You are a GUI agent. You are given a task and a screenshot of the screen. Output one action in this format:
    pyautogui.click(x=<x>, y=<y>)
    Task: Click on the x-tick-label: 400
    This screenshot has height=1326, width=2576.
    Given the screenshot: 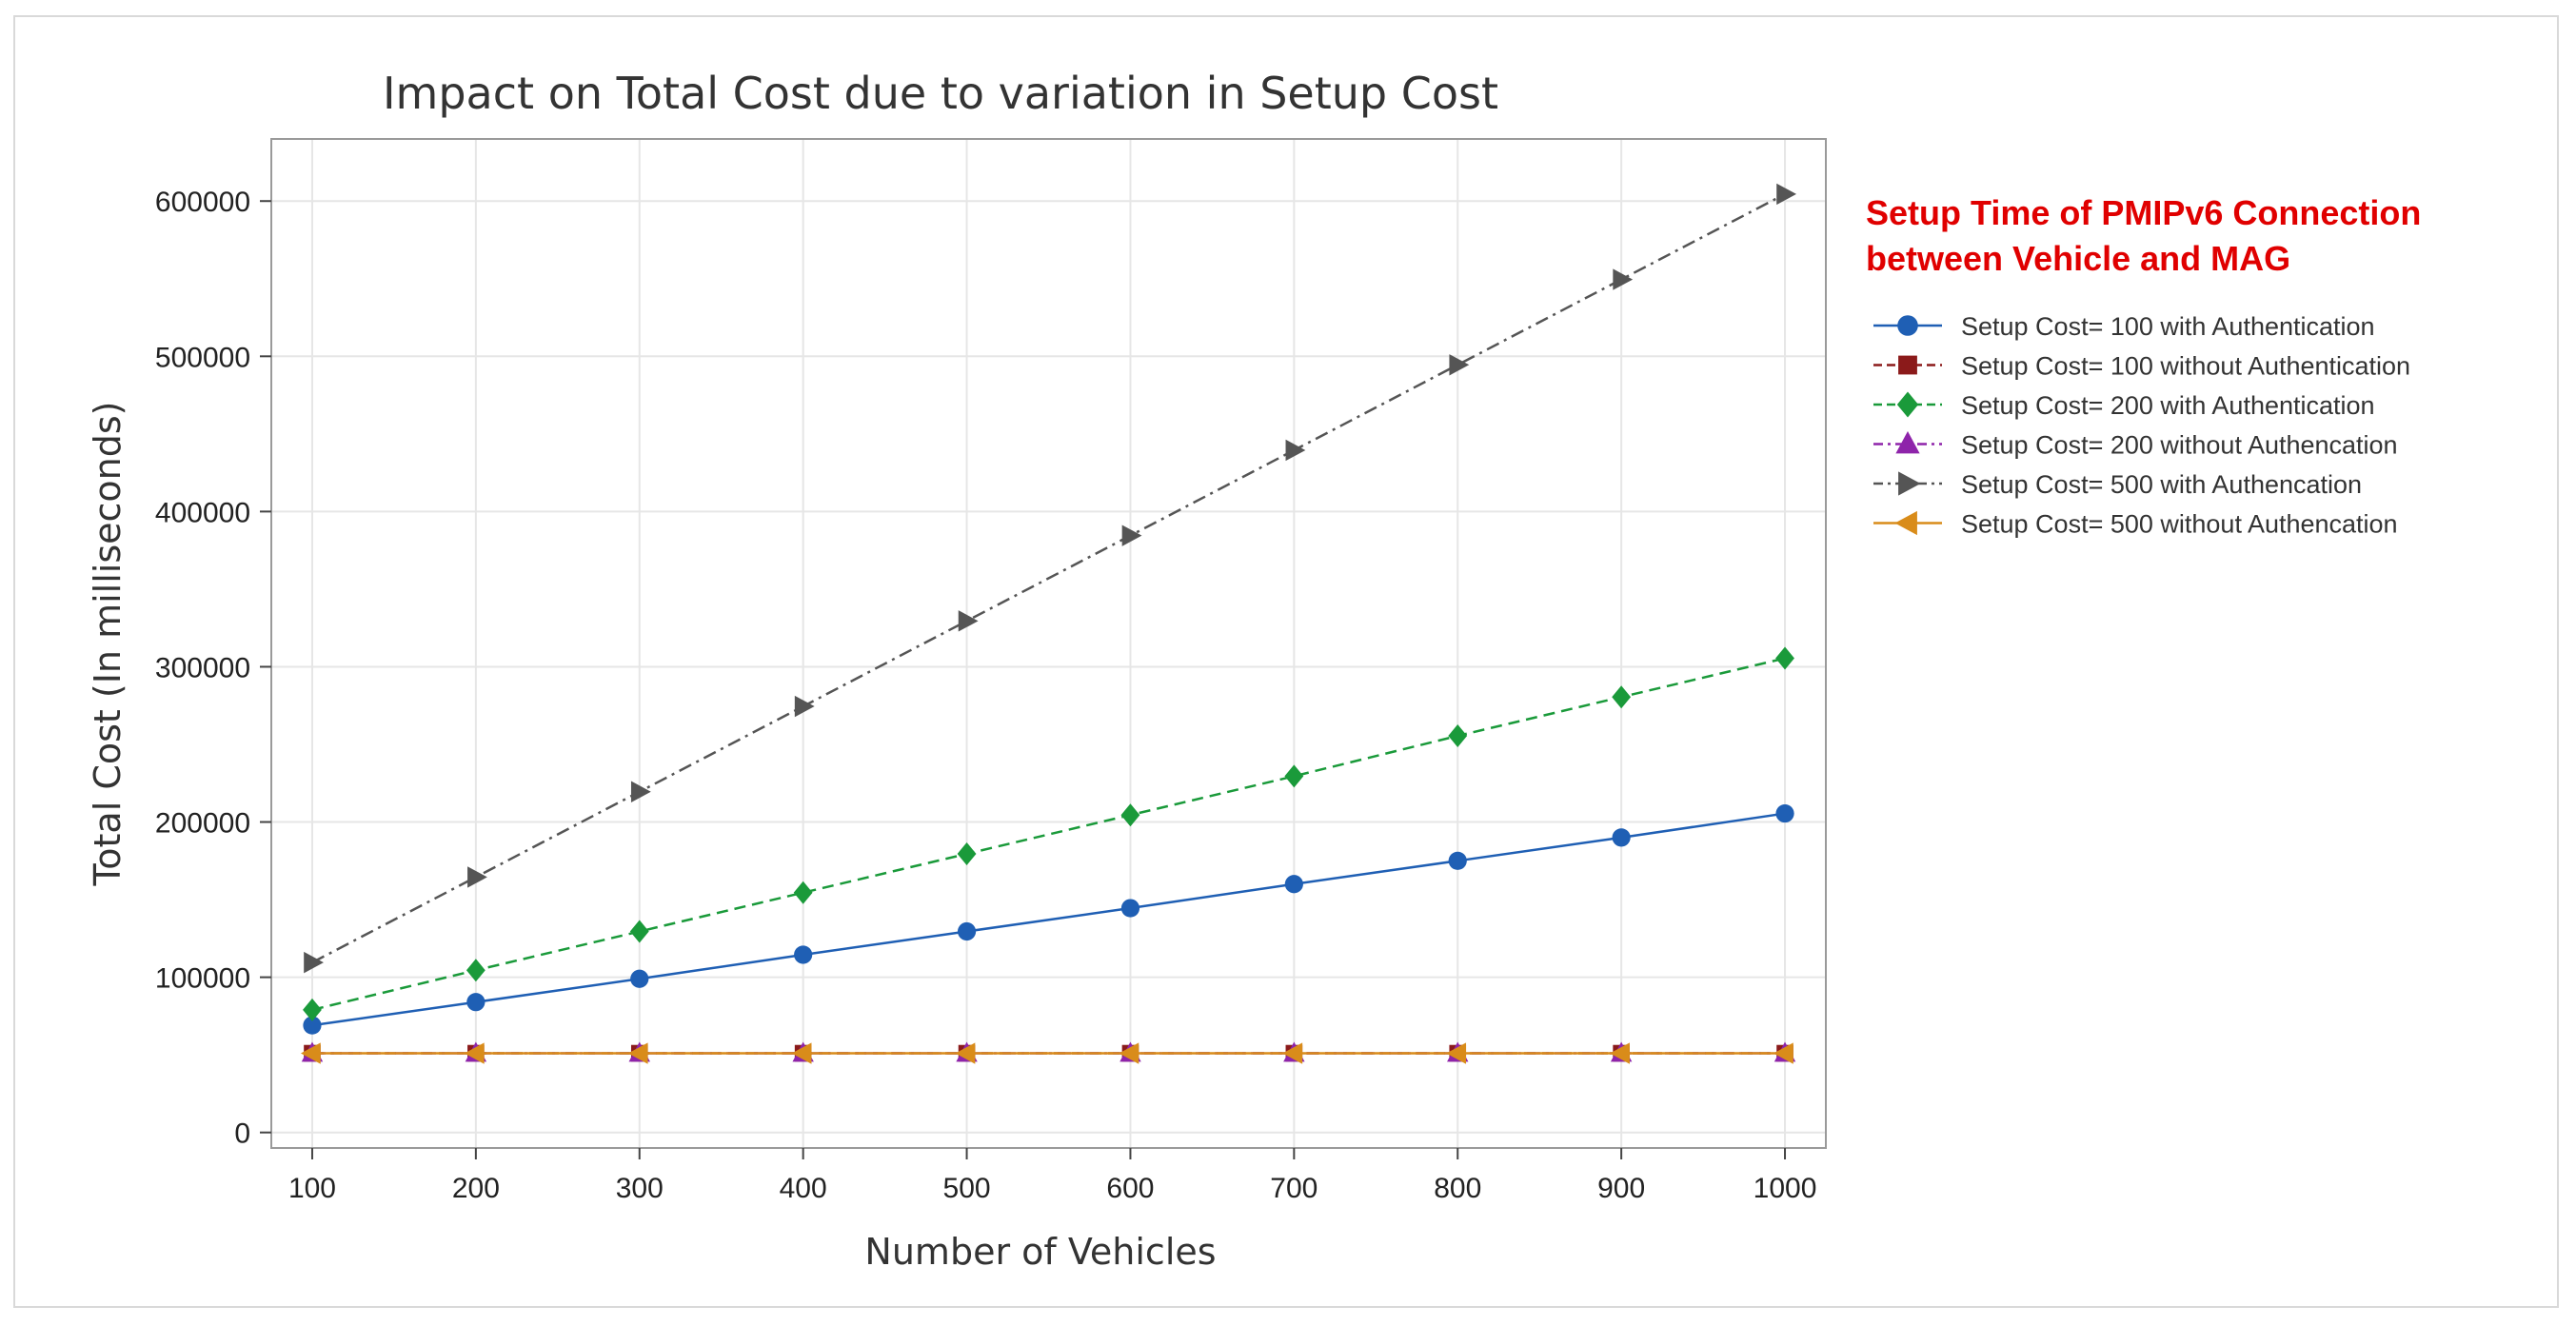 What is the action you would take?
    pyautogui.click(x=803, y=1188)
    